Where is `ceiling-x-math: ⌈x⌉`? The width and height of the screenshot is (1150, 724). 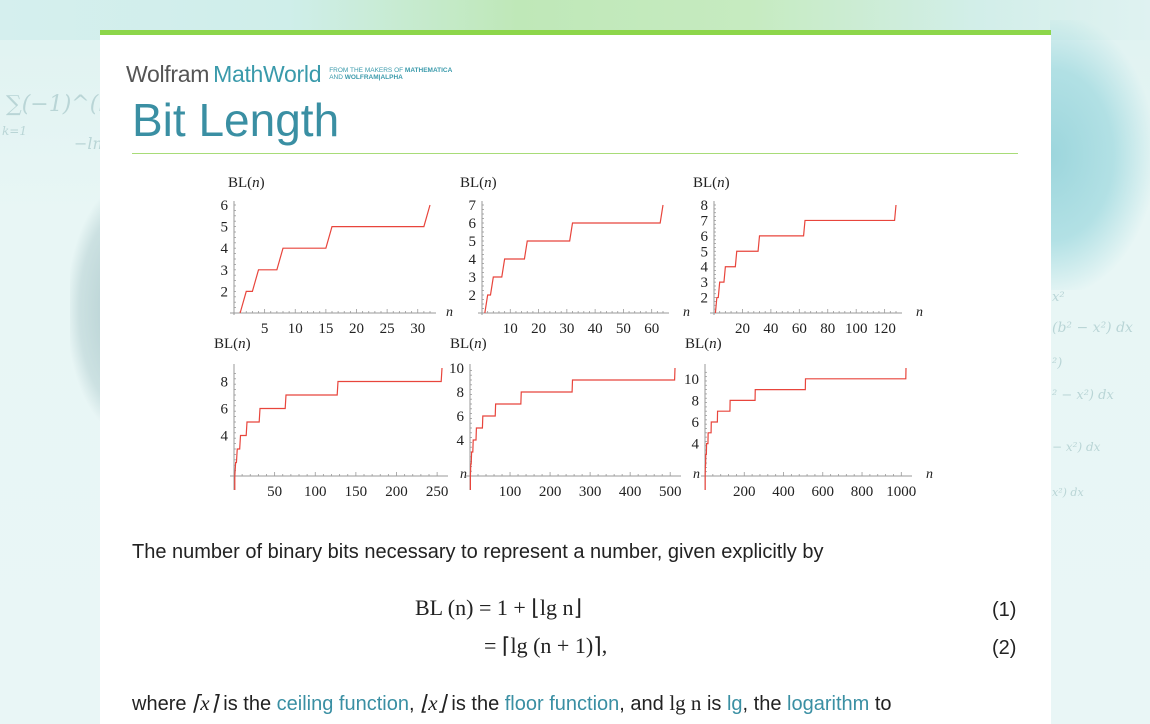 ceiling-x-math: ⌈x⌉ is located at coordinates (205, 703).